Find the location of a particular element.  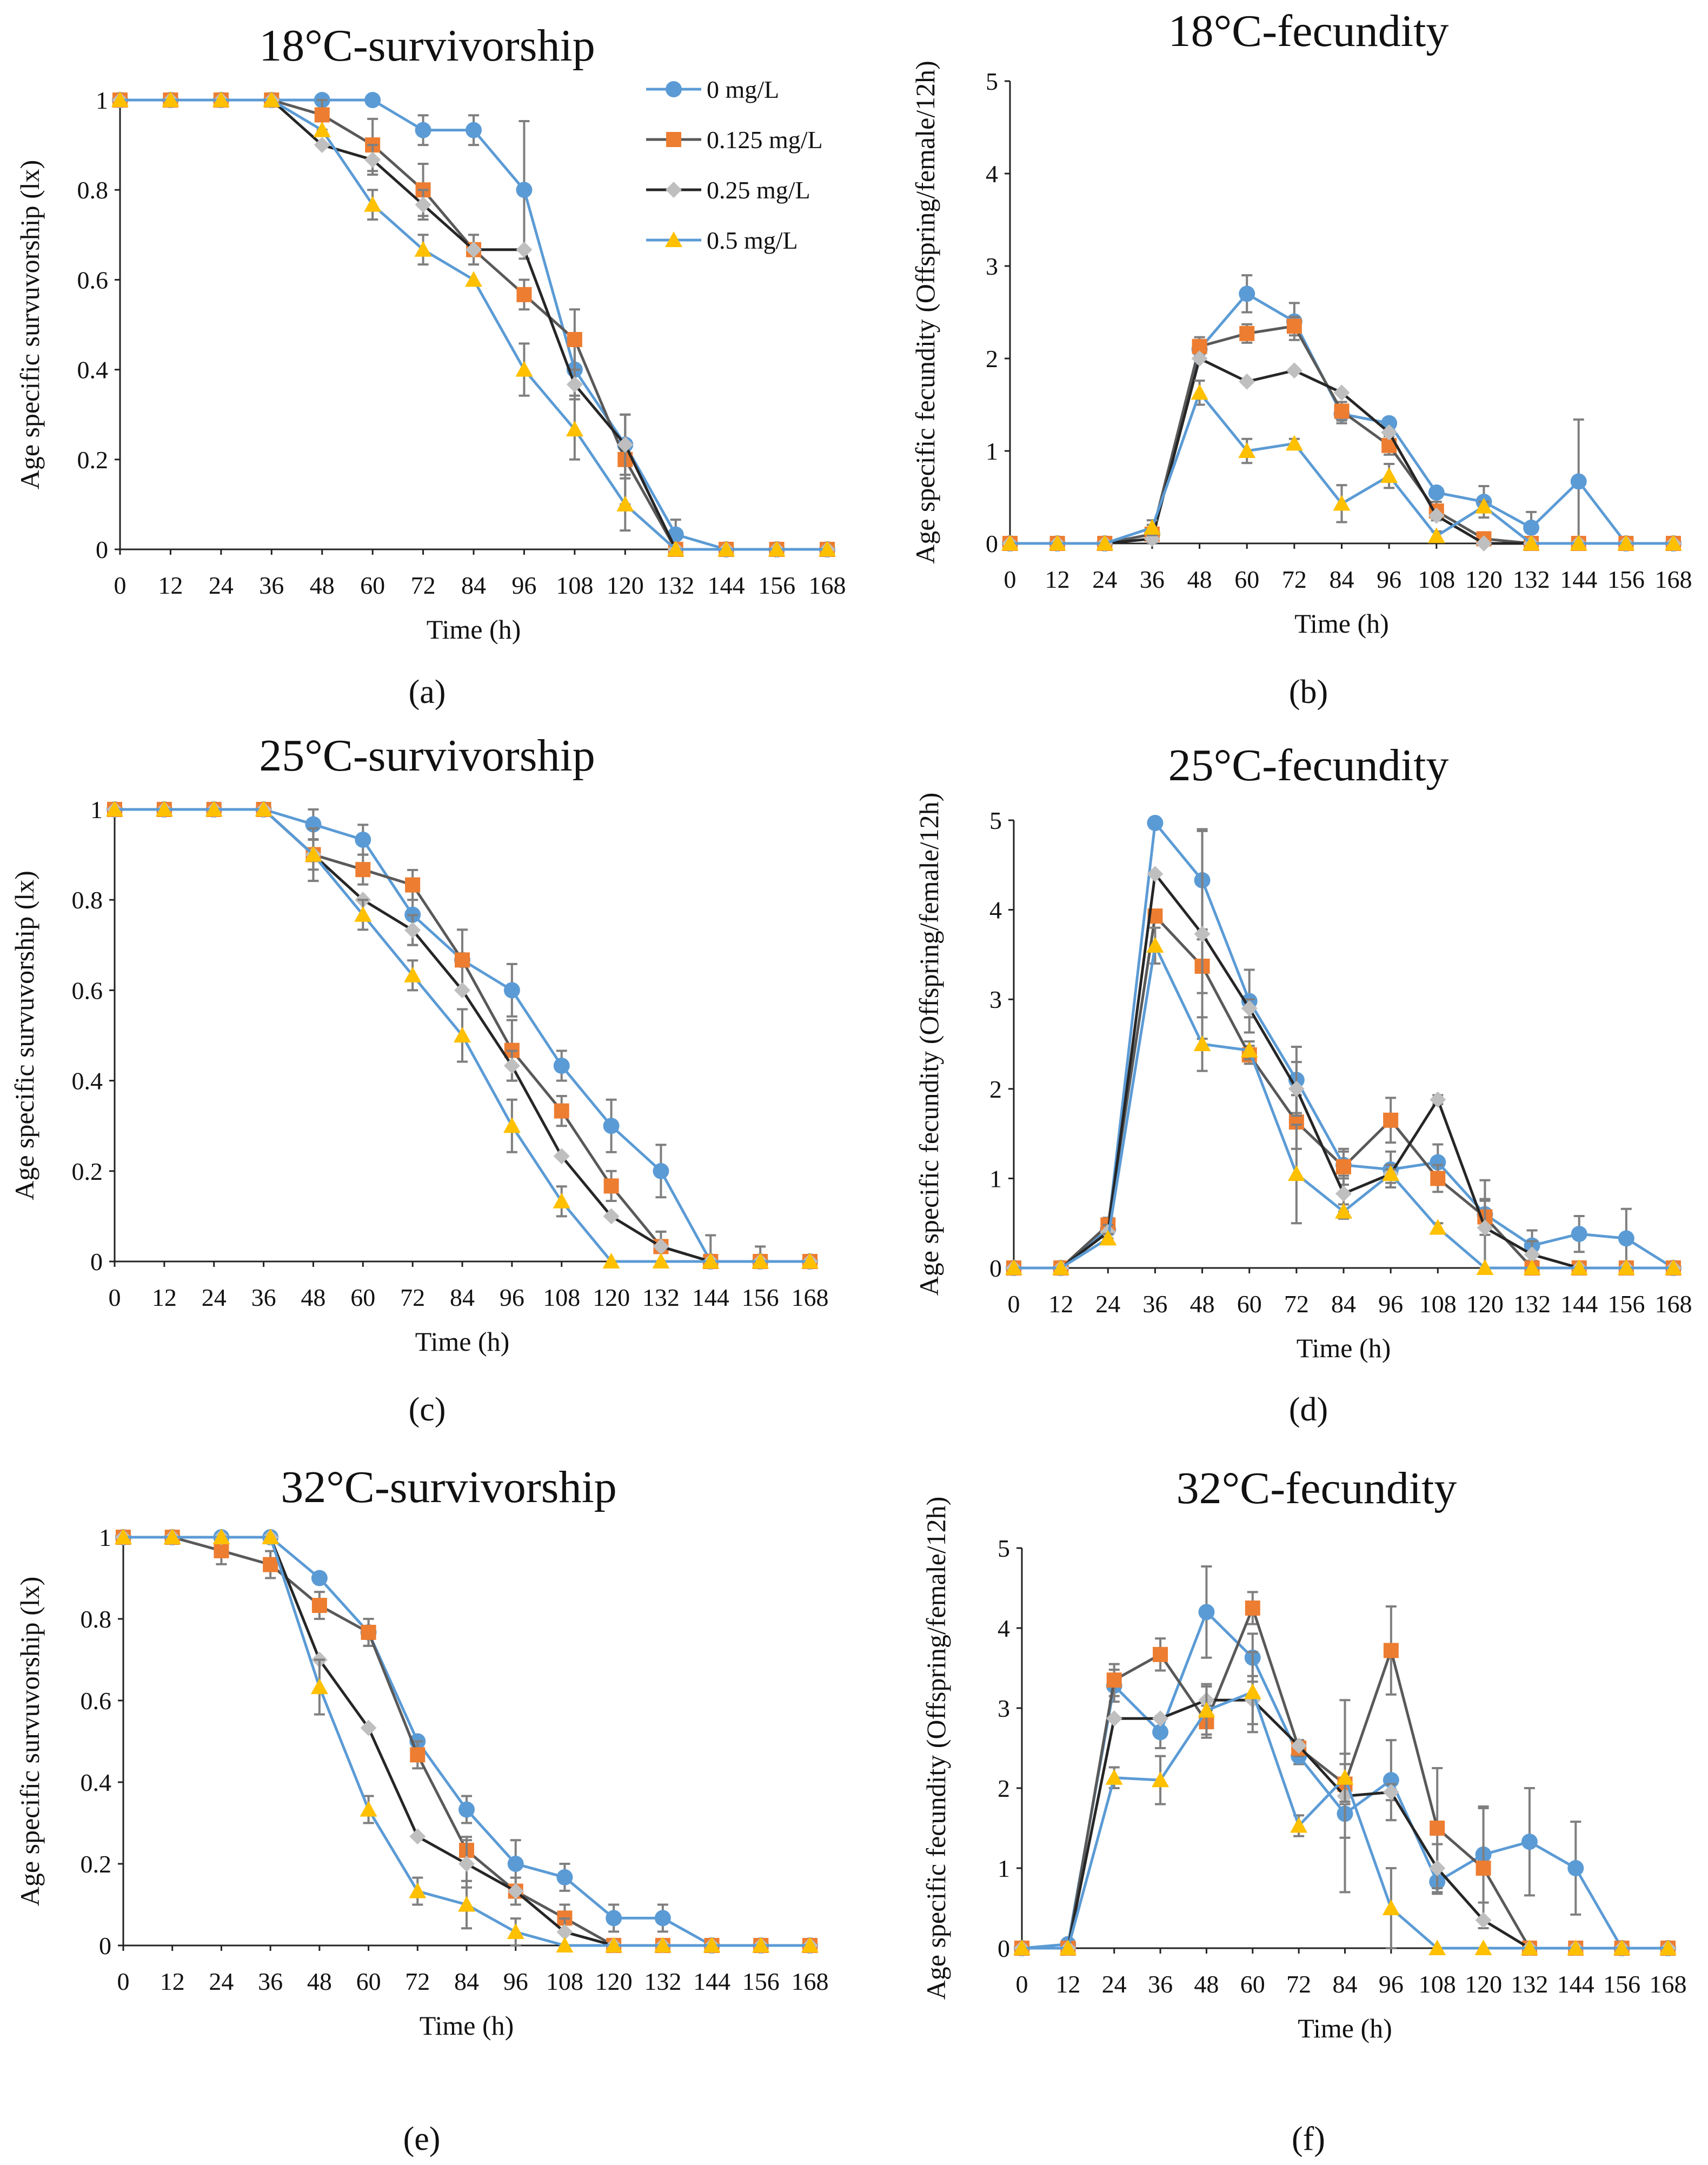

y-tick-label: 1 is located at coordinates (995, 1178).